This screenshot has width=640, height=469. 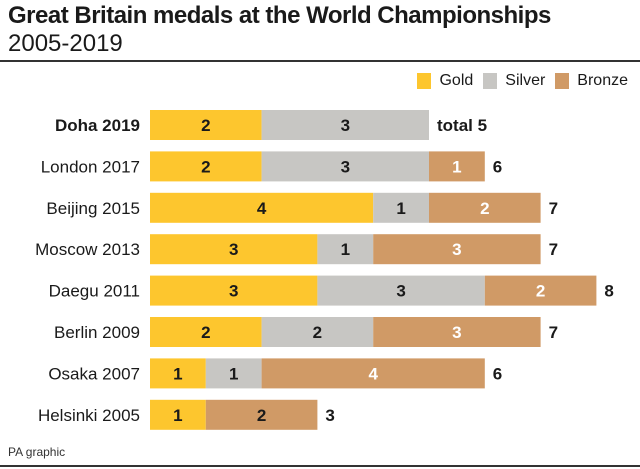 What do you see at coordinates (87, 249) in the screenshot?
I see `category-label: Moscow 2013` at bounding box center [87, 249].